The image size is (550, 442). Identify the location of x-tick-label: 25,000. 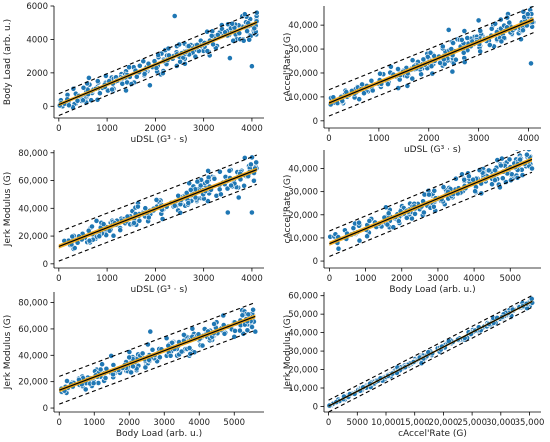
(472, 423).